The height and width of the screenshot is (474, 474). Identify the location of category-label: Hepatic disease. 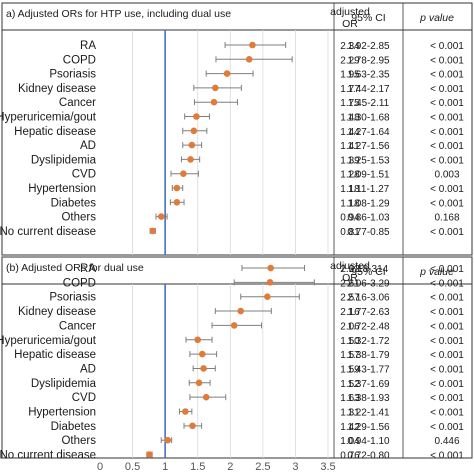
(55, 355).